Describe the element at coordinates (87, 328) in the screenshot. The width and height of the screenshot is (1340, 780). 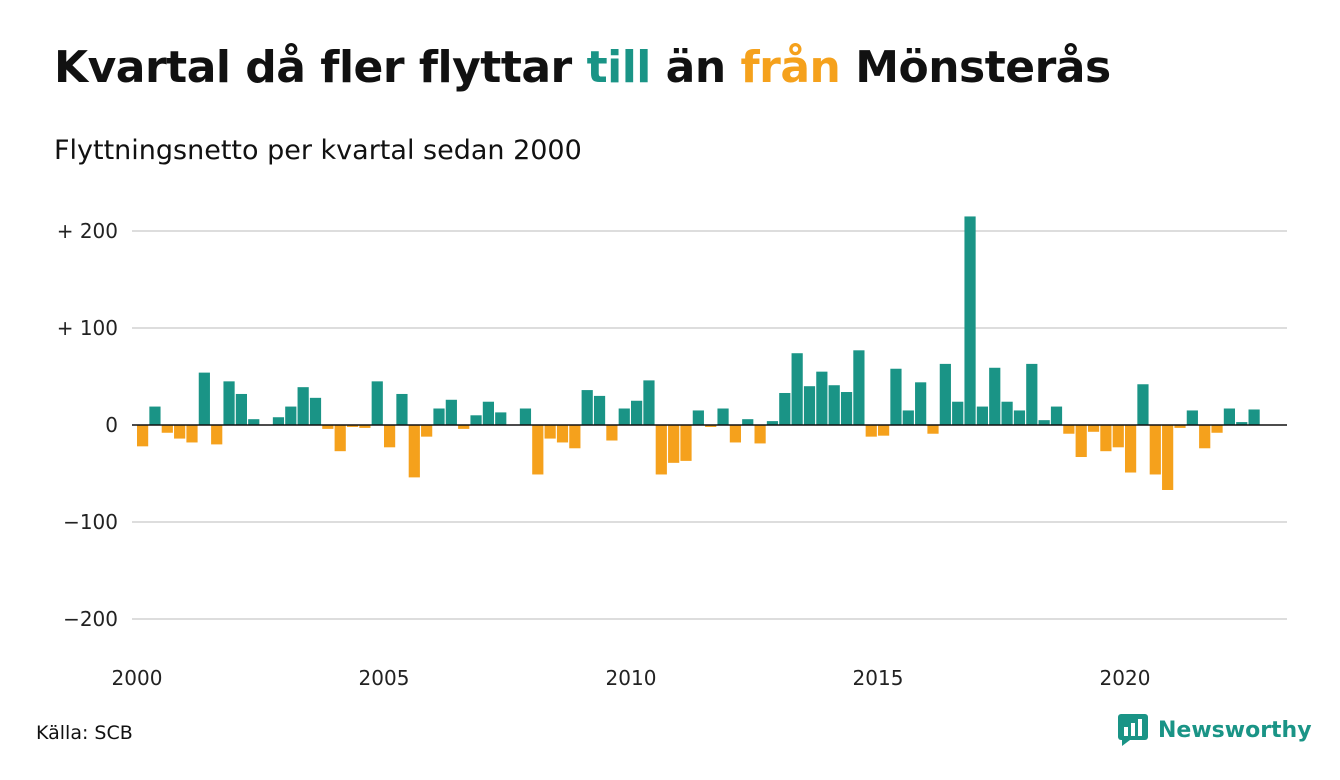
I see `y-tick-label: + 100` at that location.